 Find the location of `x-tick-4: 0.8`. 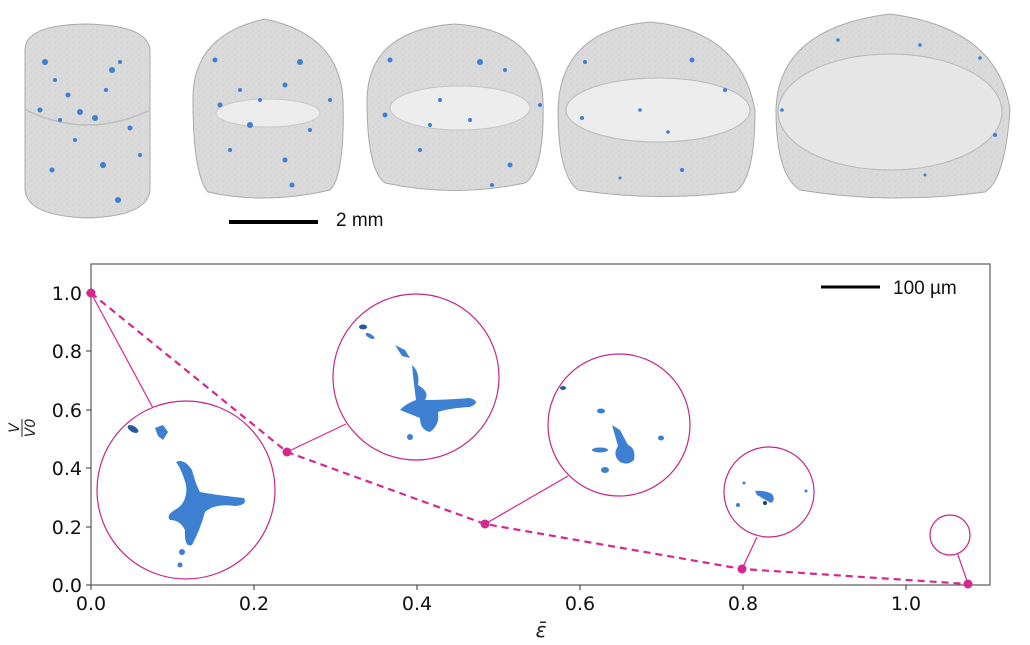

x-tick-4: 0.8 is located at coordinates (743, 604).